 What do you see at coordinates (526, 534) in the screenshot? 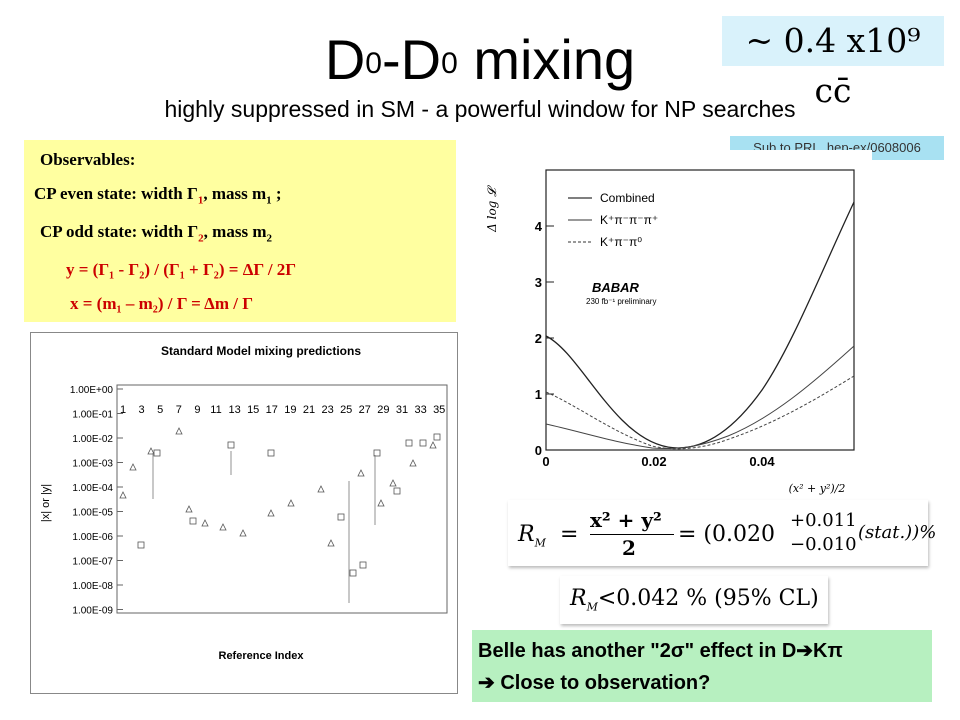
I see `rm-lhs-r: R` at bounding box center [526, 534].